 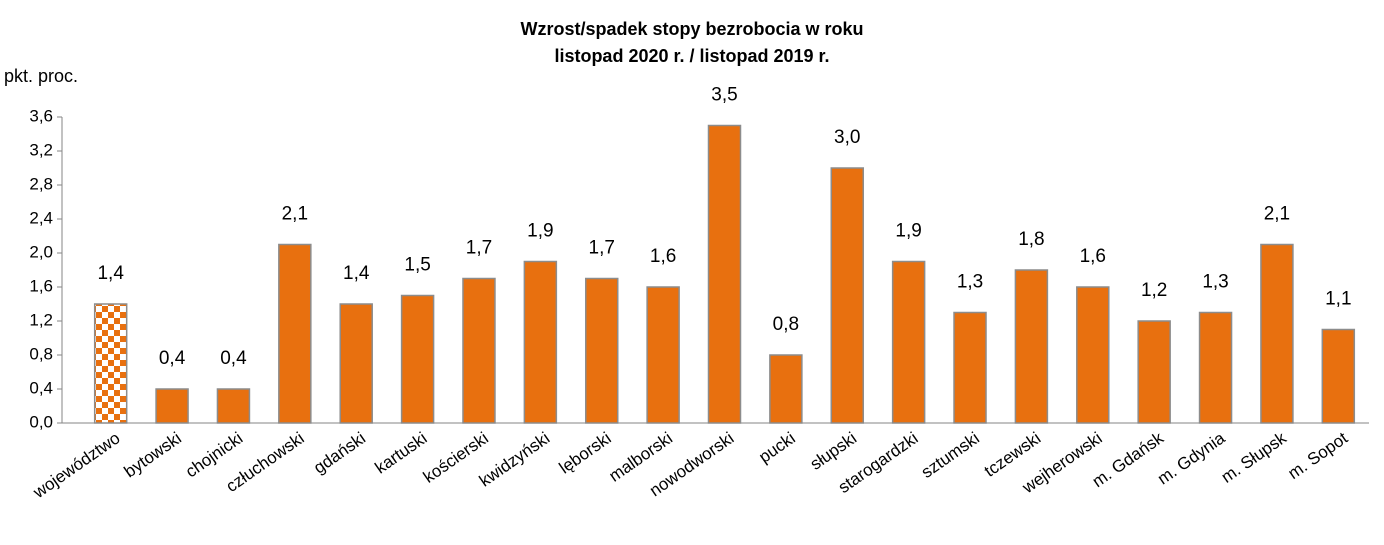 What do you see at coordinates (41, 421) in the screenshot?
I see `y-tick-label: 0,0` at bounding box center [41, 421].